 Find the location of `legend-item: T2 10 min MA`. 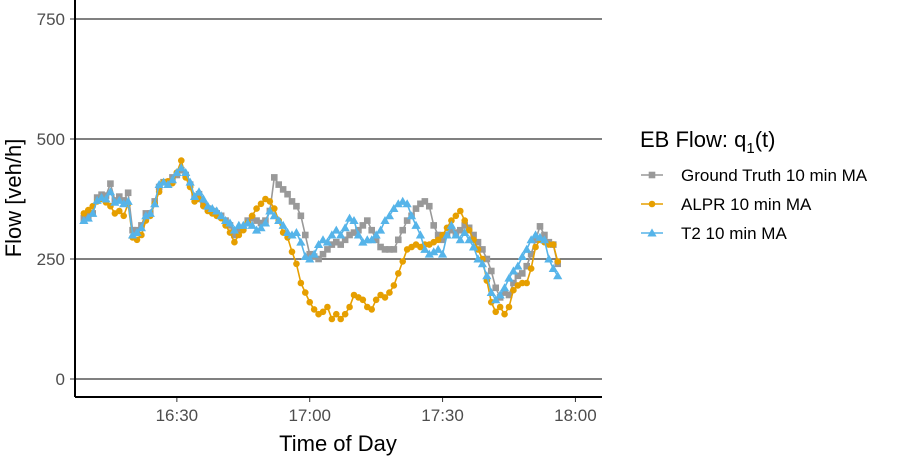

legend-item: T2 10 min MA is located at coordinates (714, 233).